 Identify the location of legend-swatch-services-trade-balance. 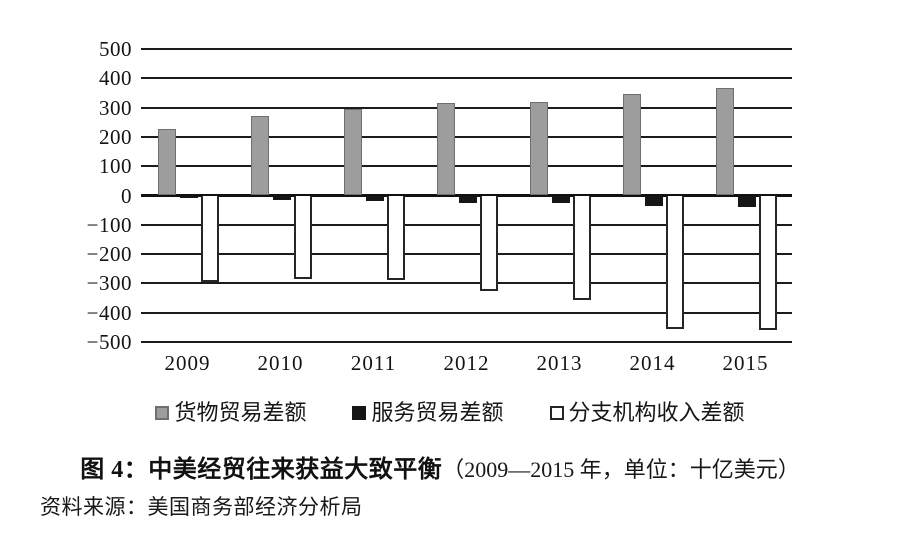
(359, 413).